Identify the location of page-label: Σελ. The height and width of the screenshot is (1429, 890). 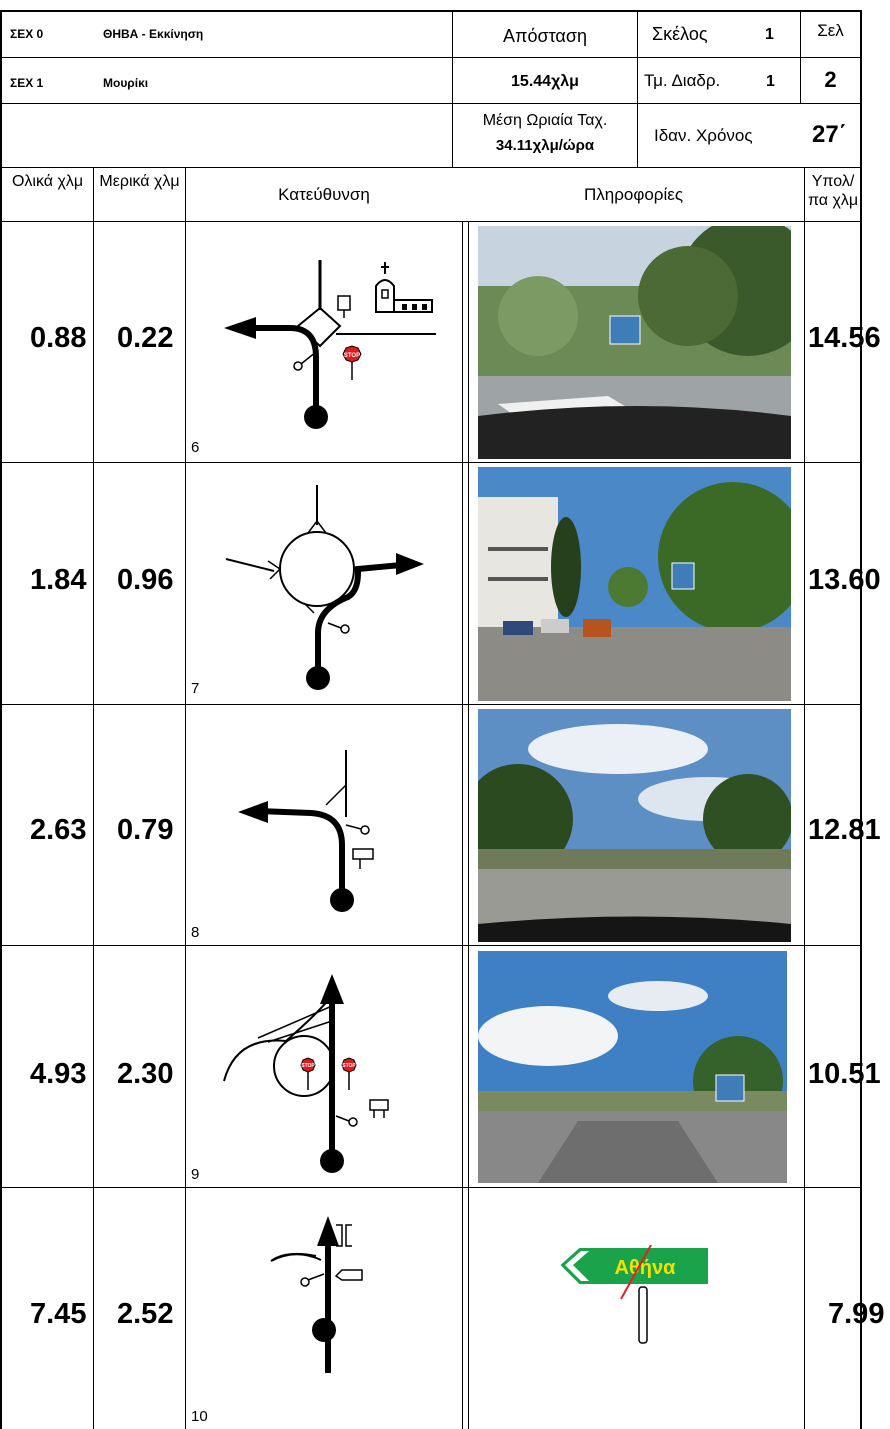
(830, 30).